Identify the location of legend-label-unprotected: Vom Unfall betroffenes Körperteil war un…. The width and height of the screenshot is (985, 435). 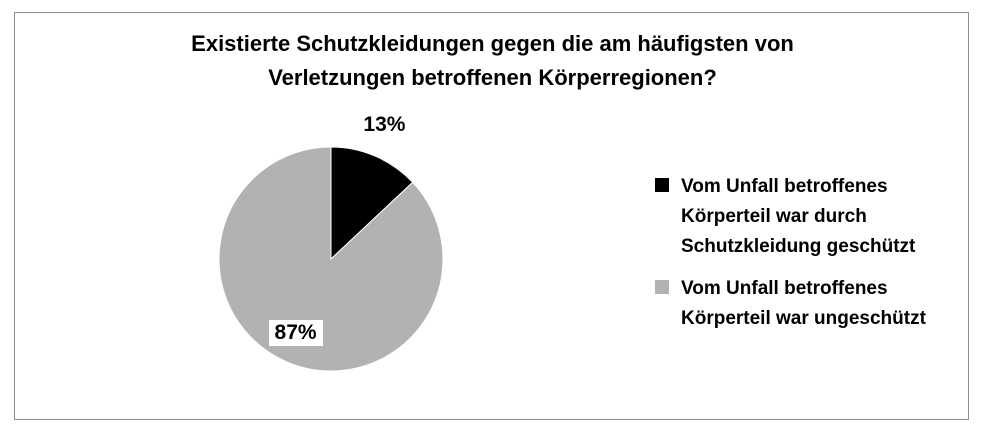
(818, 304).